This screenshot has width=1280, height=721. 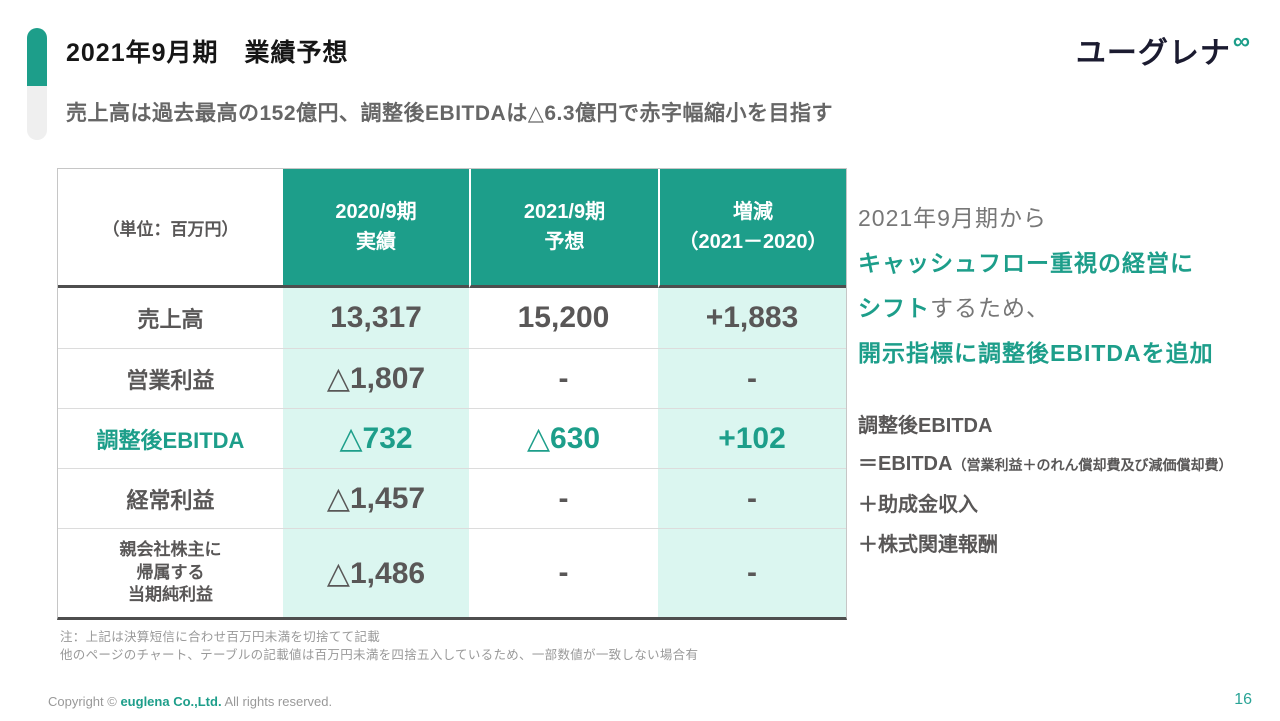 What do you see at coordinates (376, 228) in the screenshot?
I see `column-header-2020-actual: 2020/9期 実績` at bounding box center [376, 228].